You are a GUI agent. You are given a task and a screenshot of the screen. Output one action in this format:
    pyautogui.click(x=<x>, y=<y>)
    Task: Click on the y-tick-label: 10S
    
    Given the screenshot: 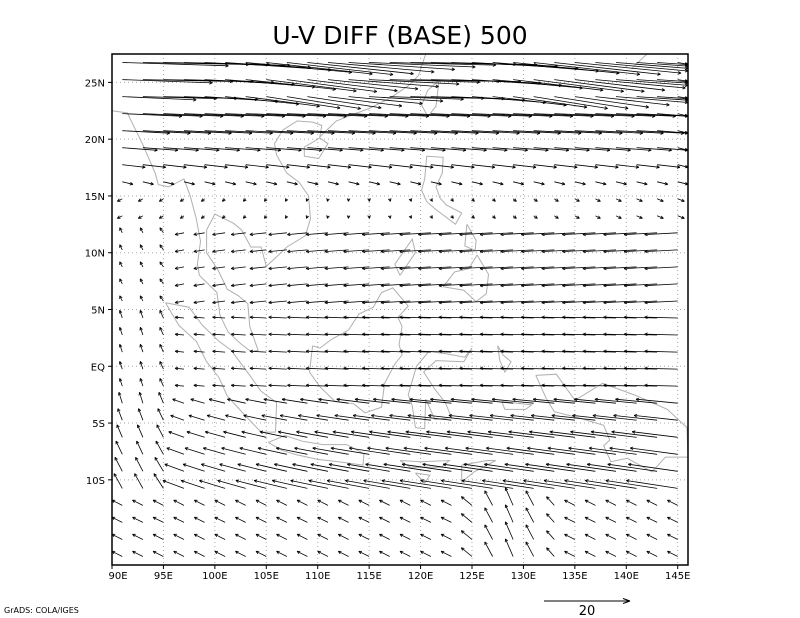 What is the action you would take?
    pyautogui.click(x=95, y=481)
    